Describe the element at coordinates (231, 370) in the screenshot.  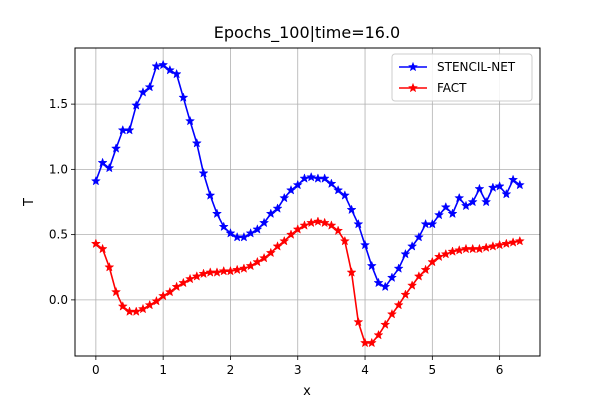
I see `x-tick-label: 2` at that location.